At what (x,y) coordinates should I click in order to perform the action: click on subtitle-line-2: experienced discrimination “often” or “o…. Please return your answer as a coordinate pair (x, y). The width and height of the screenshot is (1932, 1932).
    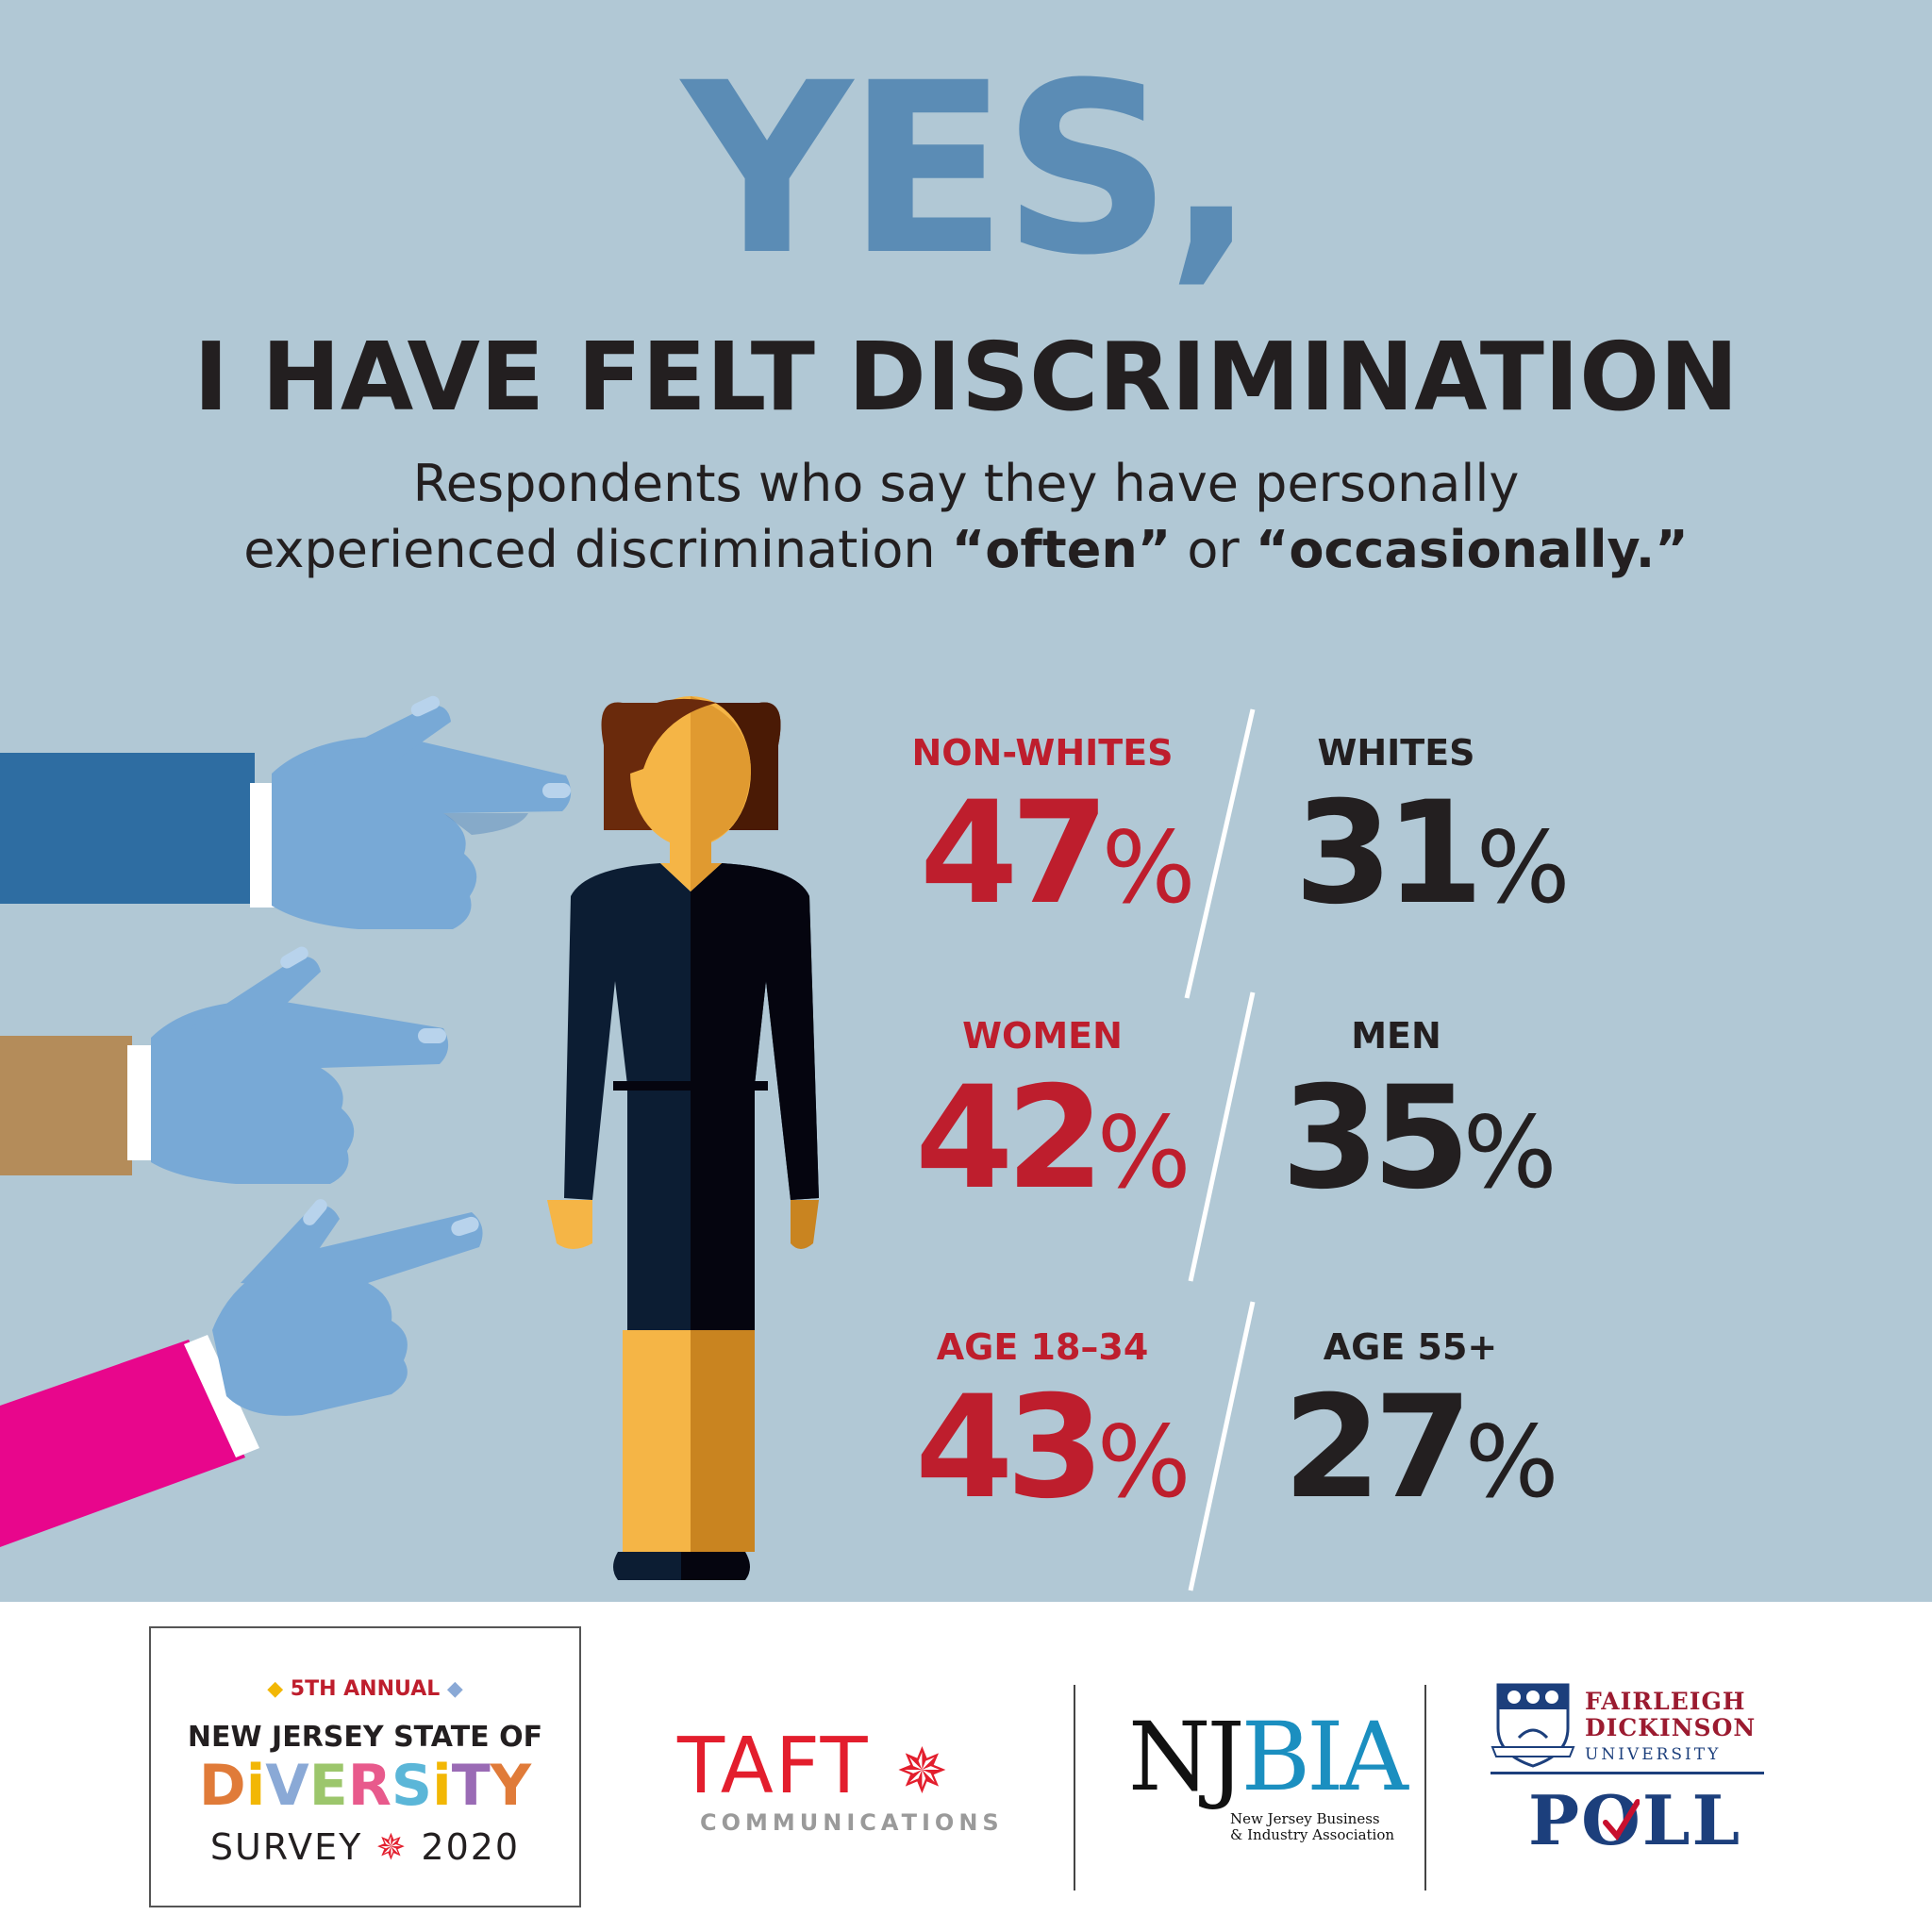
    Looking at the image, I should click on (966, 550).